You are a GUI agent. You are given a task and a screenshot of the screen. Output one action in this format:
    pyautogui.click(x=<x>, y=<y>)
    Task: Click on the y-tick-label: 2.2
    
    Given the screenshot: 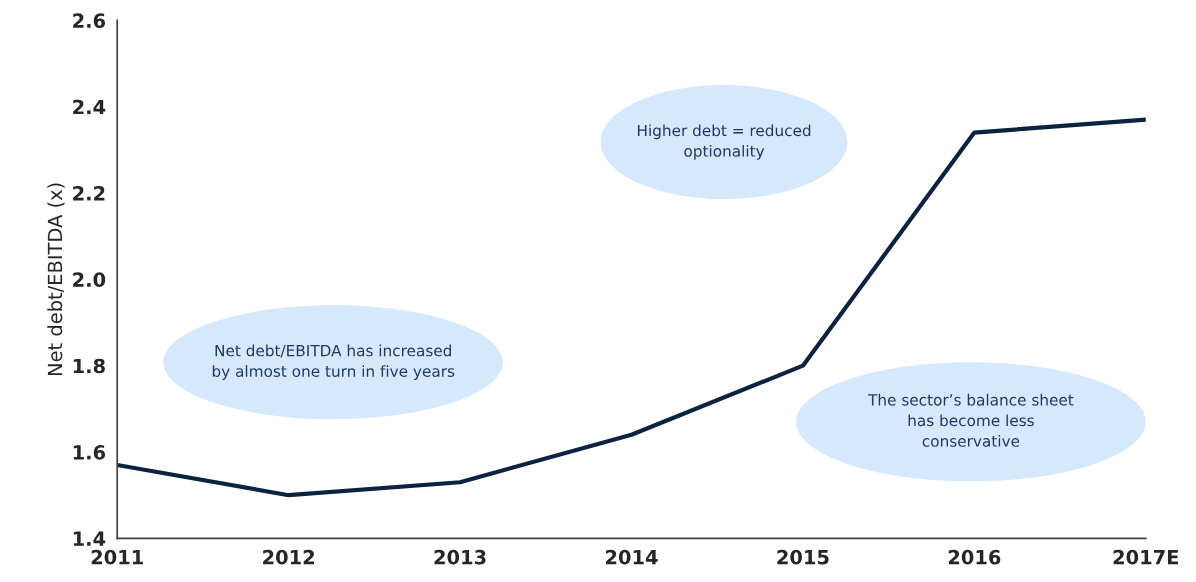 What is the action you would take?
    pyautogui.click(x=89, y=193)
    